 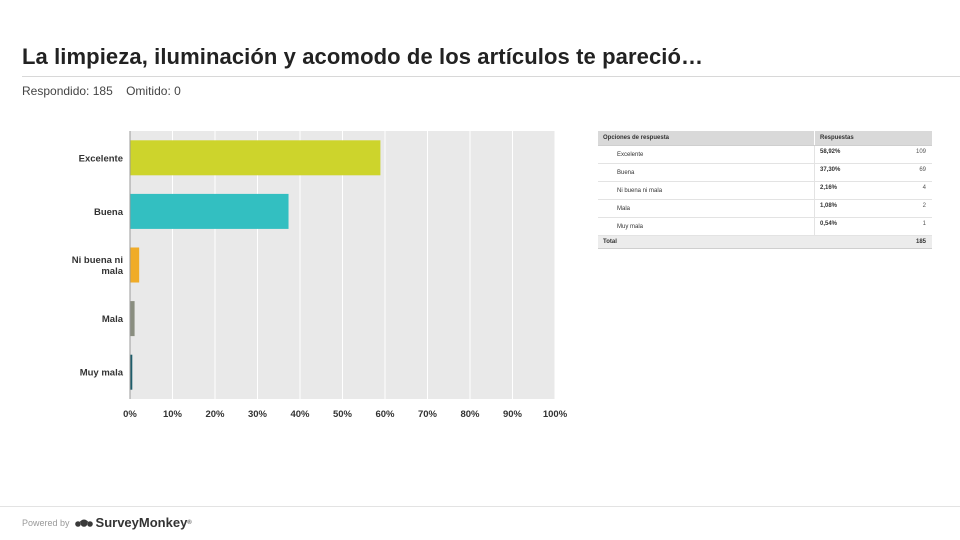 I want to click on header-option: Opciones de respuesta, so click(x=706, y=138).